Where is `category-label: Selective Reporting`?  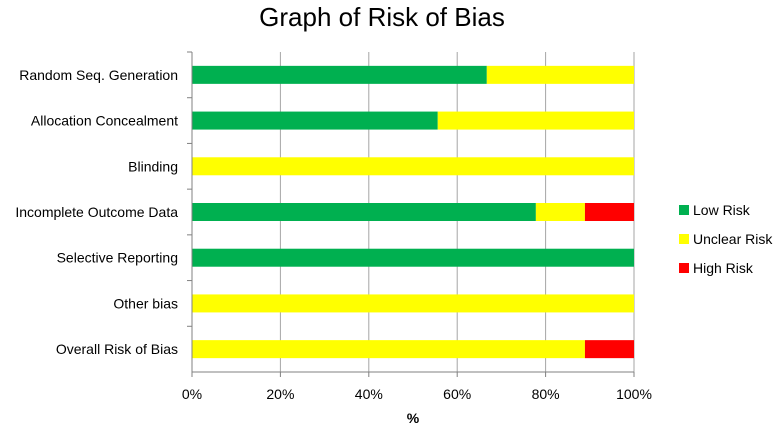 category-label: Selective Reporting is located at coordinates (117, 258).